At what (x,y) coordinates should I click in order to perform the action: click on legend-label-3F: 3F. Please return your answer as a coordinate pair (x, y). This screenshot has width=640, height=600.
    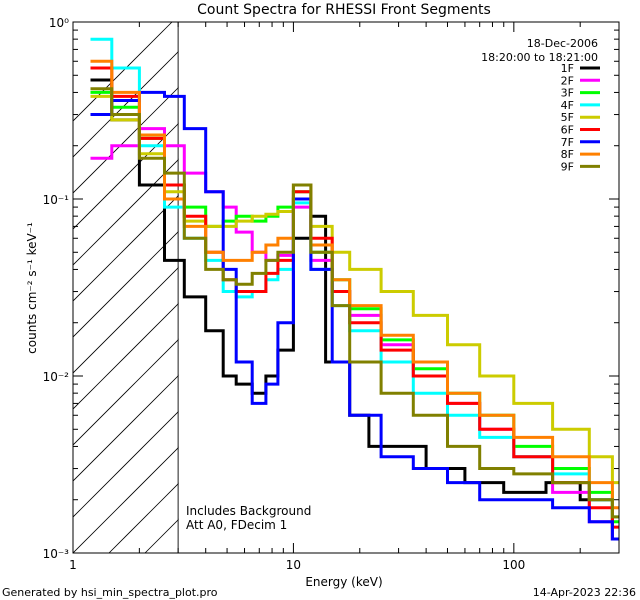
    Looking at the image, I should click on (567, 93).